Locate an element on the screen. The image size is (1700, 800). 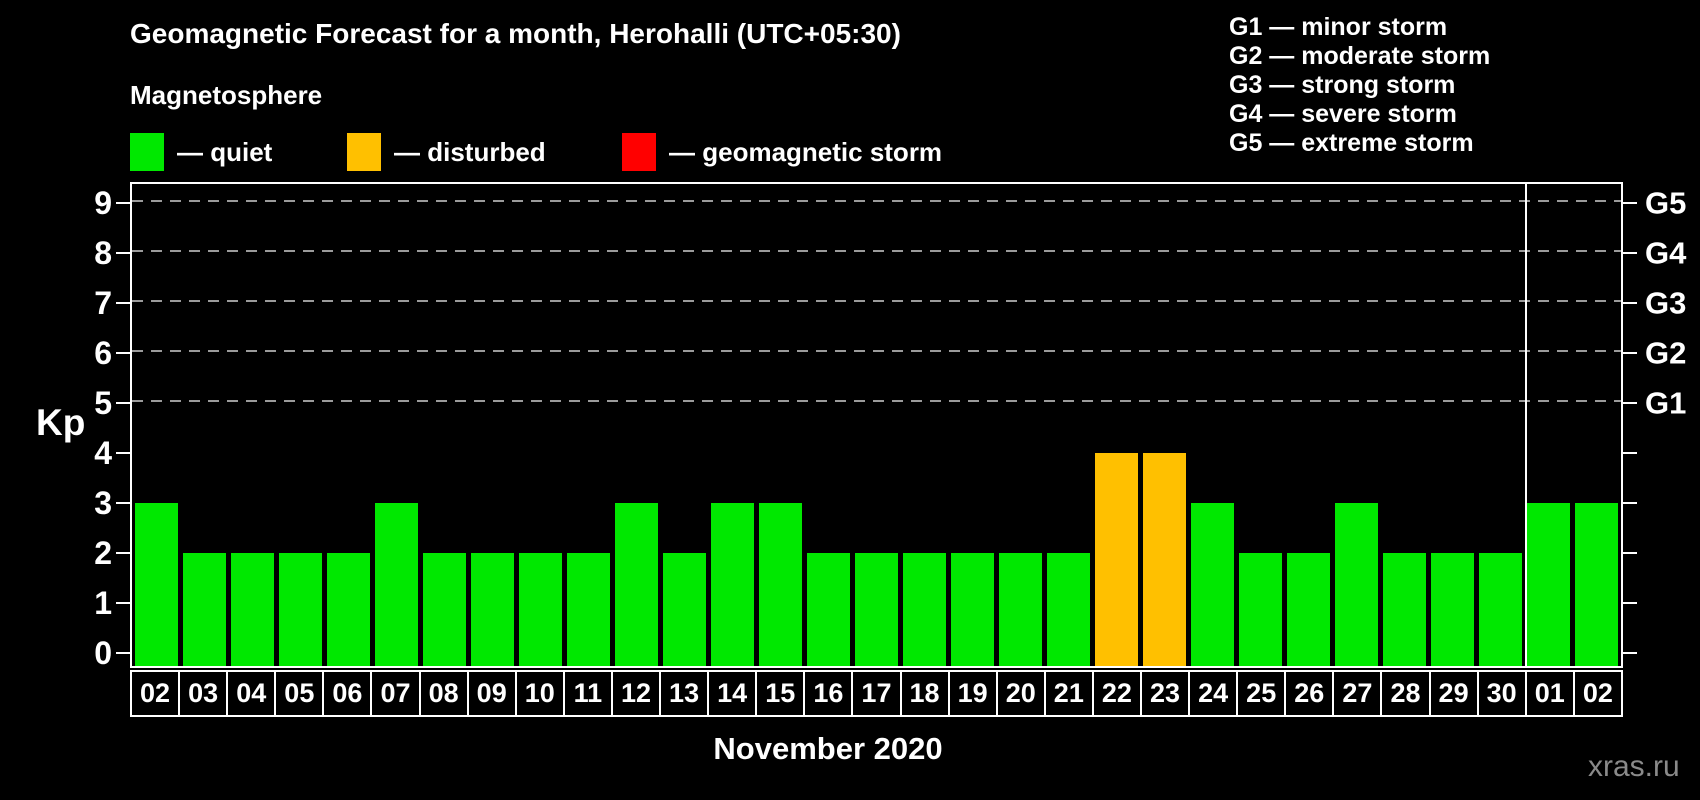
date-cell-23: 23 is located at coordinates (1165, 693).